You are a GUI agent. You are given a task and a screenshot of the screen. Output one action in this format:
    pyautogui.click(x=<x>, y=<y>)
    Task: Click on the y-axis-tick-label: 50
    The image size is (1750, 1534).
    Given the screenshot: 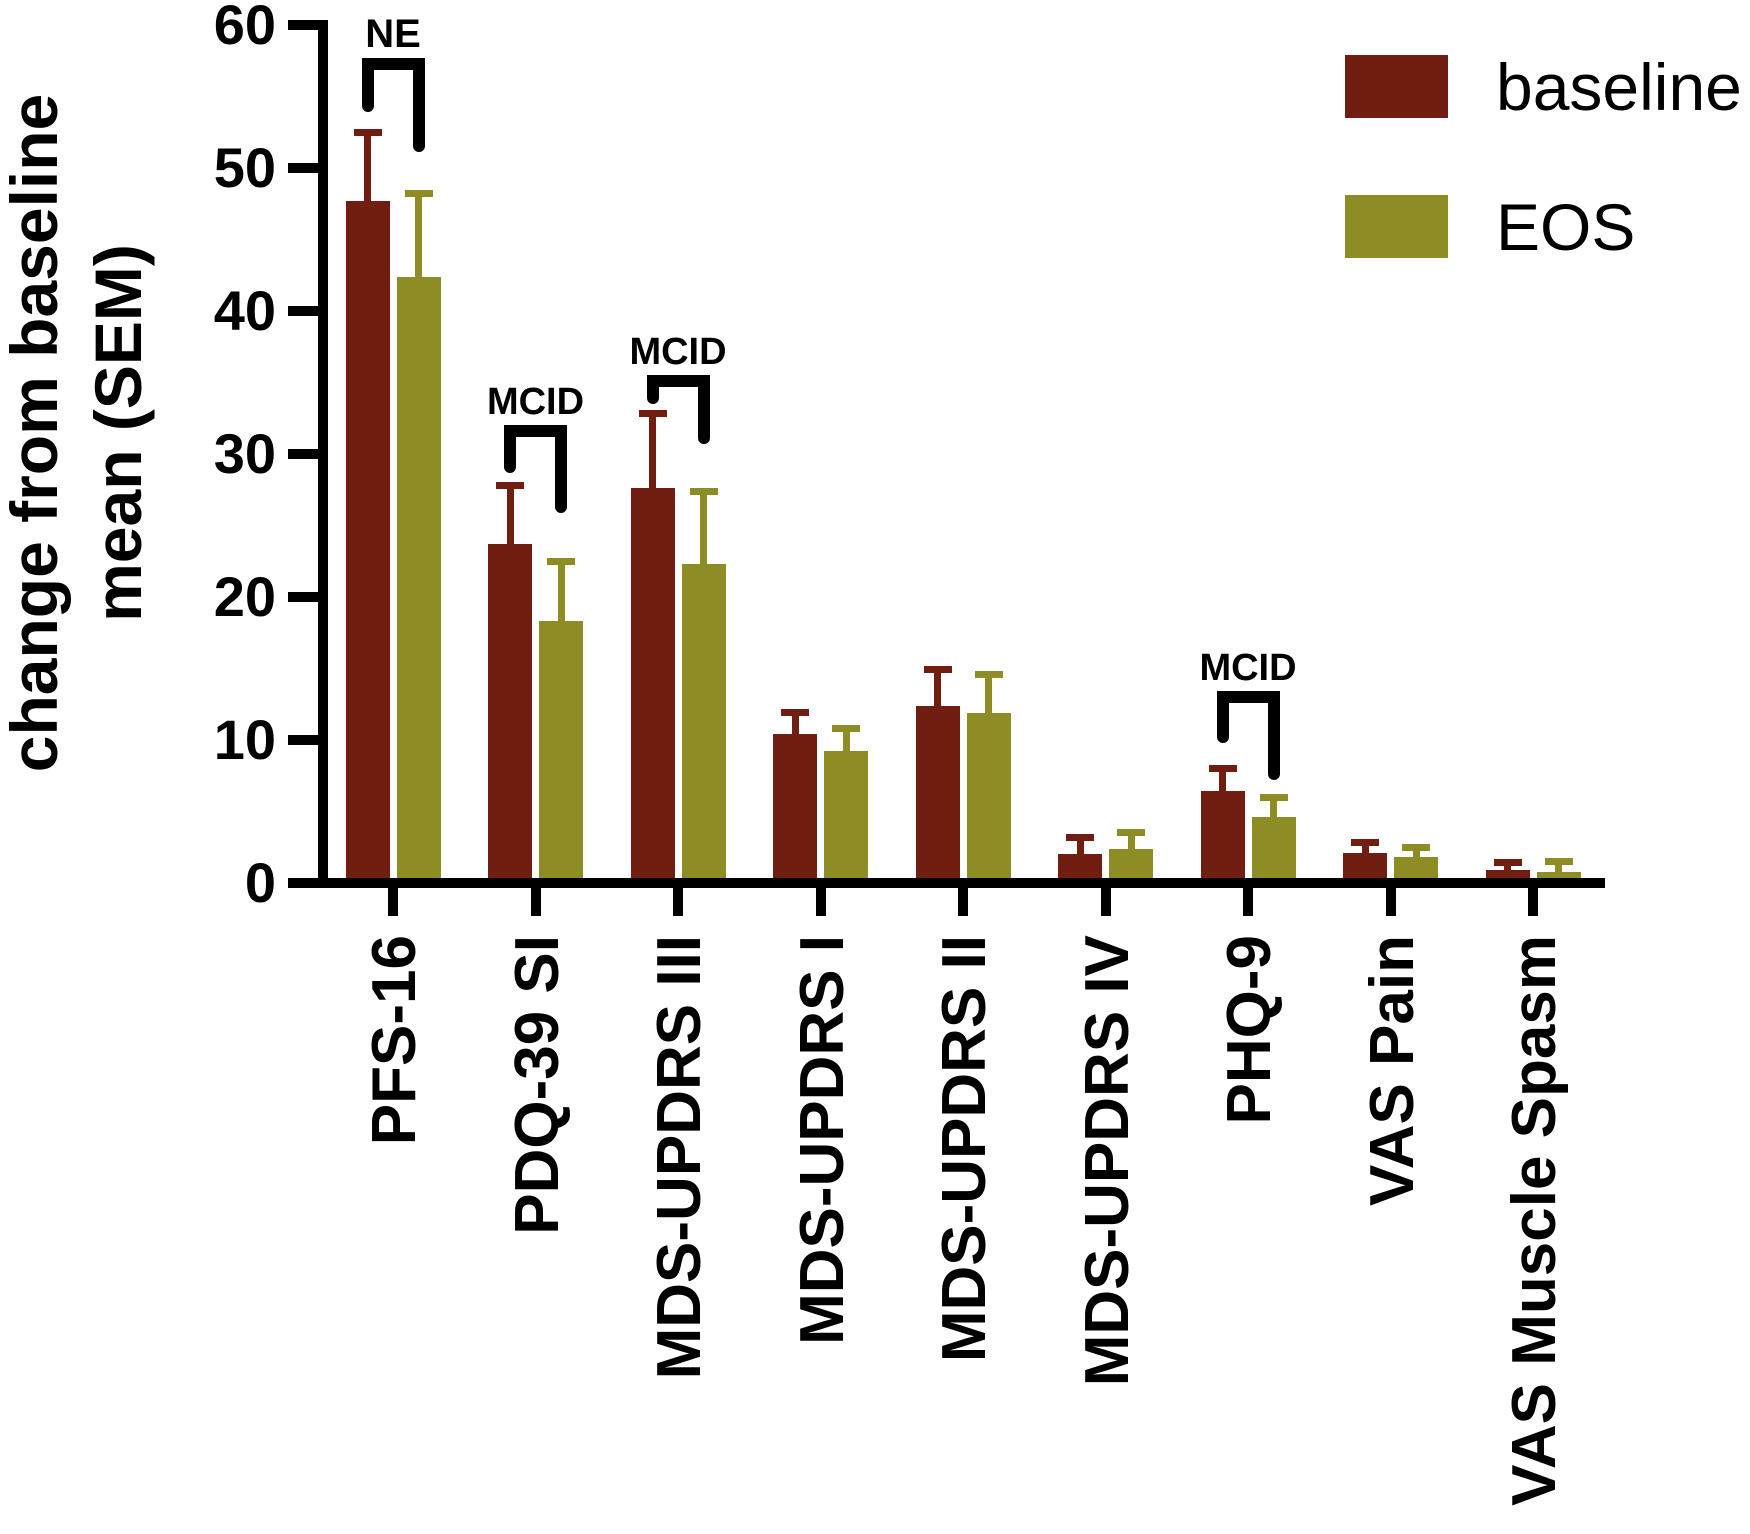 What is the action you would take?
    pyautogui.click(x=244, y=167)
    